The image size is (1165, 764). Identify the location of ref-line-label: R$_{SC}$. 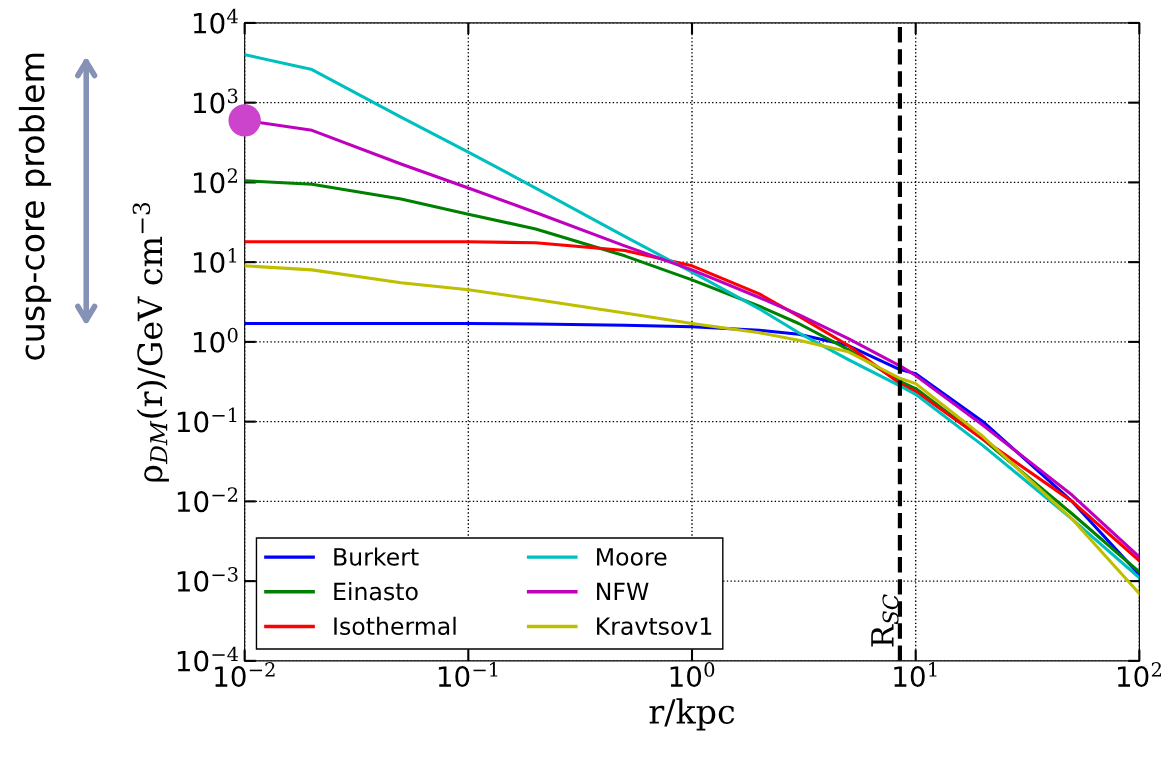
(885, 620).